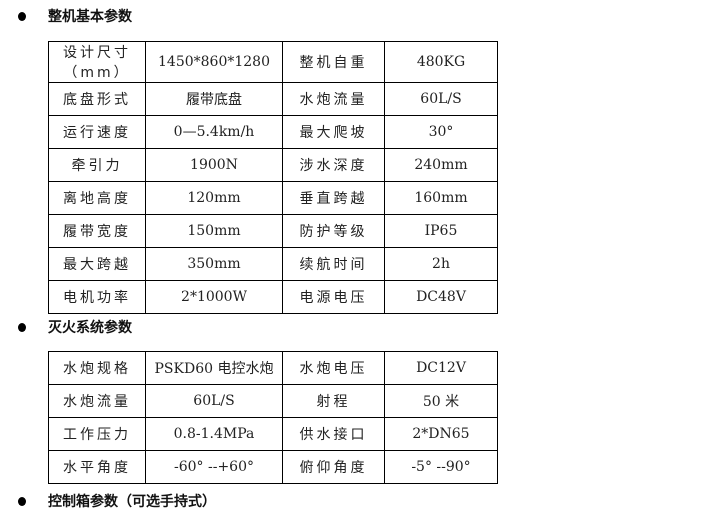  Describe the element at coordinates (441, 297) in the screenshot. I see `param-value: DC48V` at that location.